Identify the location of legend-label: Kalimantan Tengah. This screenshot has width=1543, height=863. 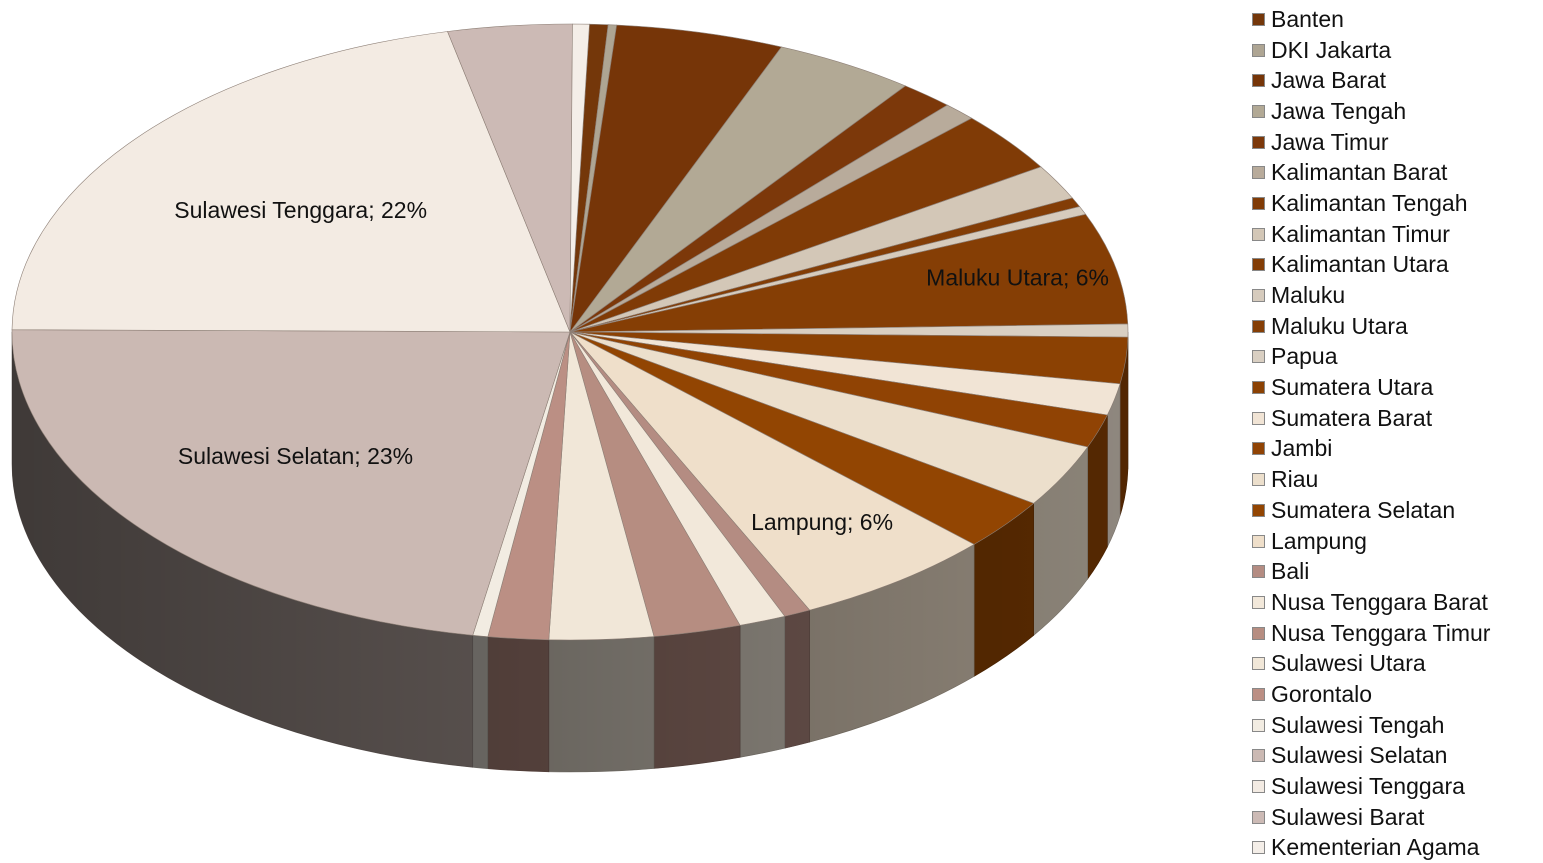
(1369, 202).